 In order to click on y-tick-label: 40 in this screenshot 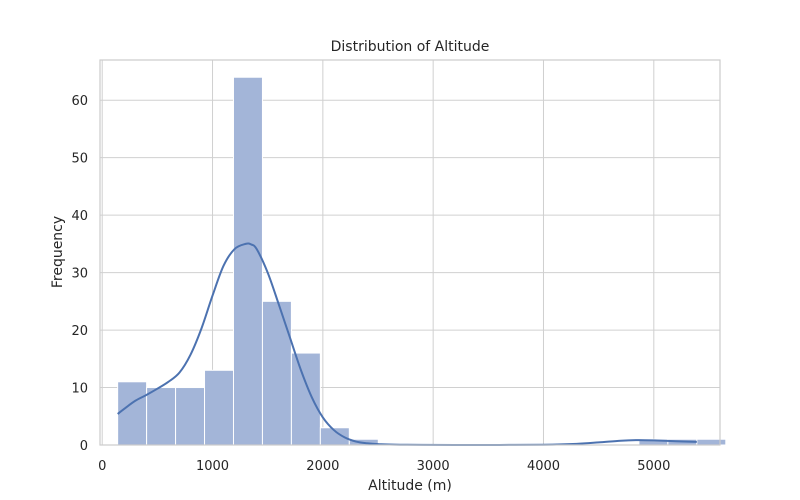, I will do `click(79, 216)`.